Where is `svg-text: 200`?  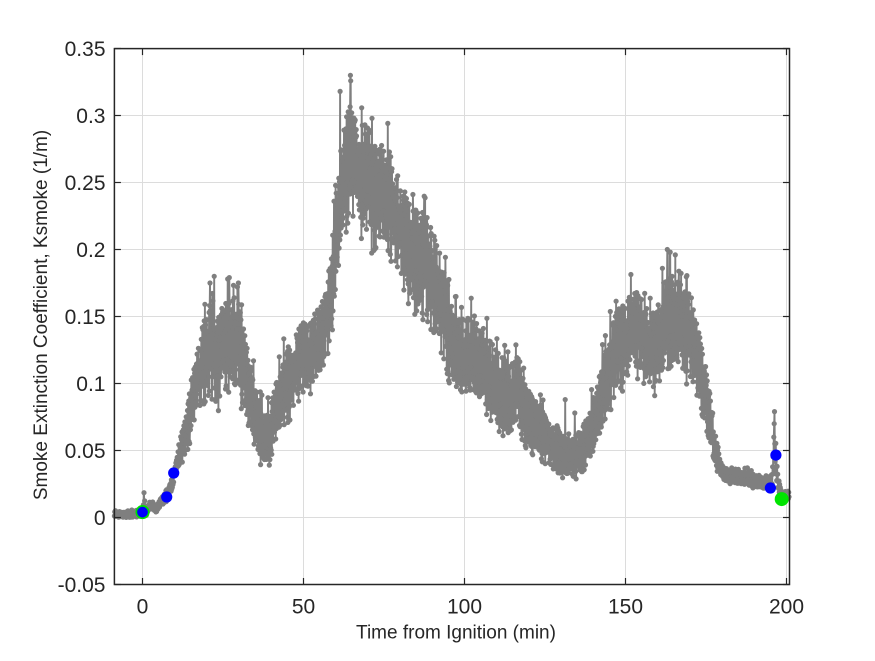
svg-text: 200 is located at coordinates (786, 606).